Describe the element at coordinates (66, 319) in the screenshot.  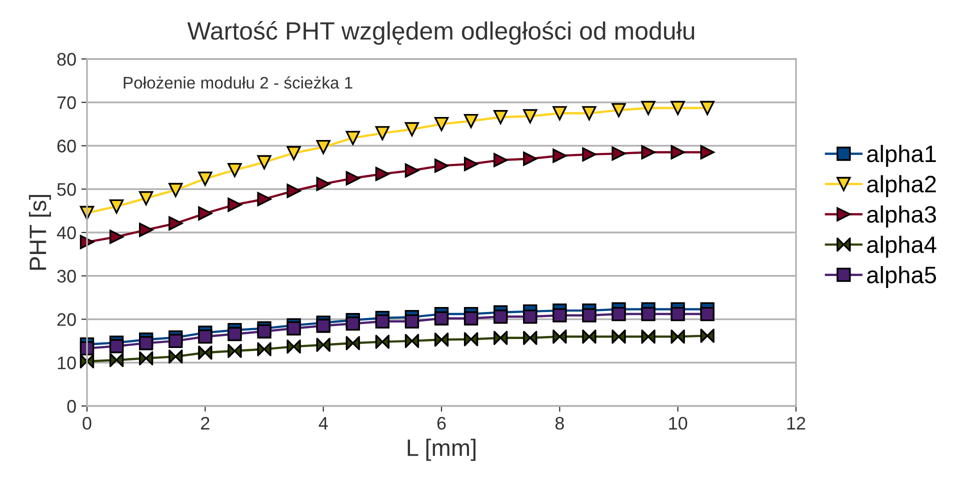
I see `y-tick-label: 20` at that location.